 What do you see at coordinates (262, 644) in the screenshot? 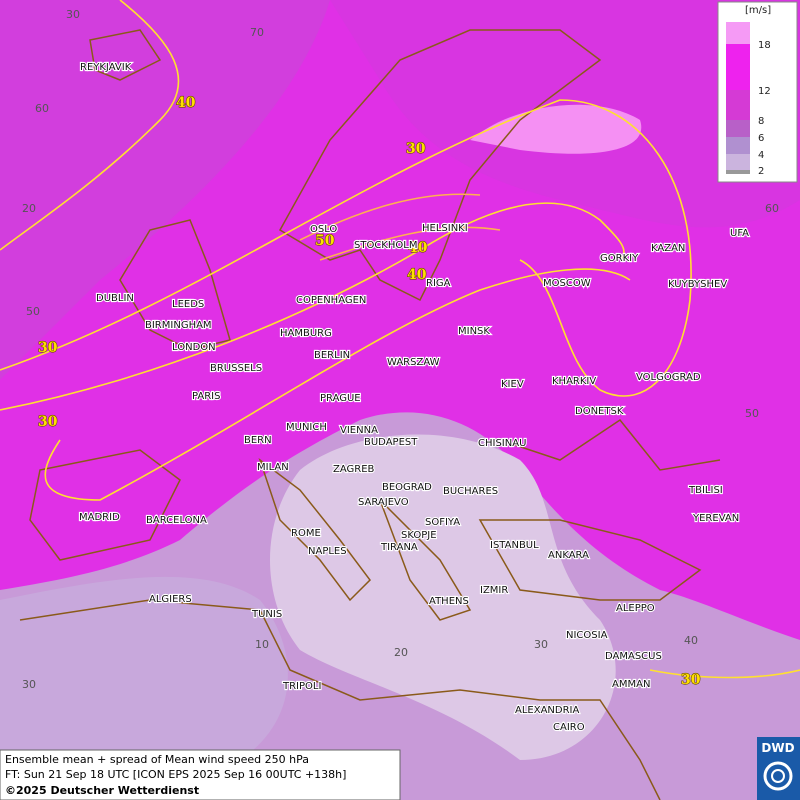
I see `graticule-label: 10` at bounding box center [262, 644].